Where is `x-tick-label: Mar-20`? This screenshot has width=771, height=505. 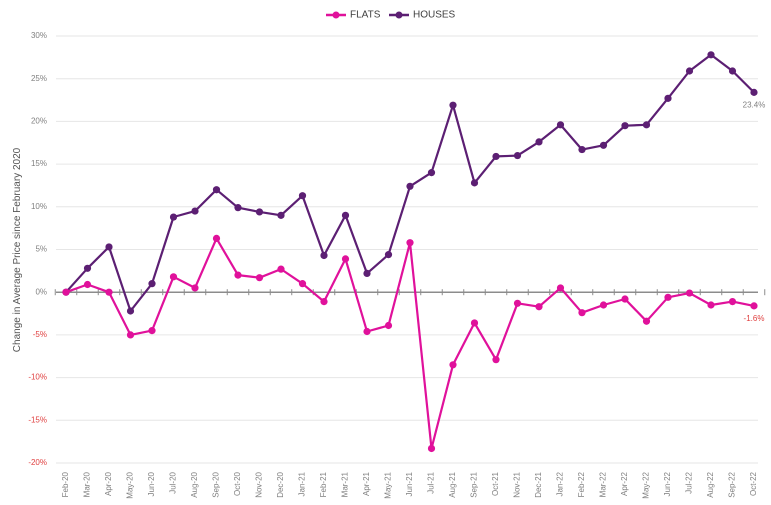
x-tick-label: Mar-20 is located at coordinates (87, 484).